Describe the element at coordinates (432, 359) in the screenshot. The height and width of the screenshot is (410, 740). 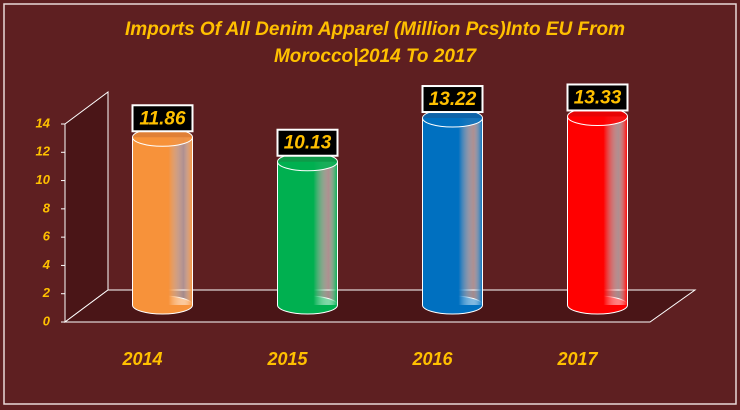
I see `x-tick-label: 2016` at that location.